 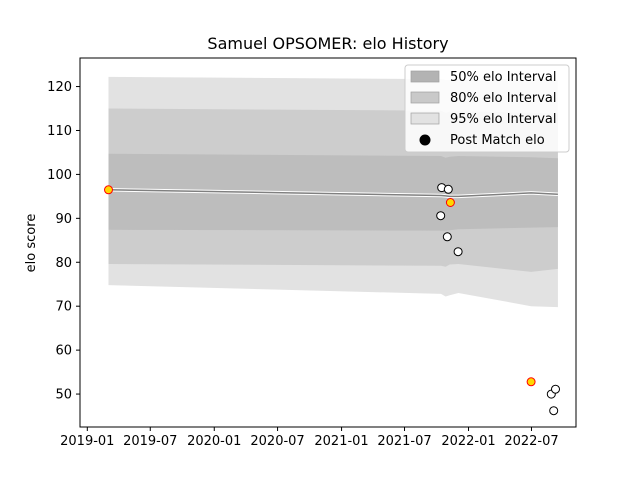 I want to click on x-tick-label: 2019-01, so click(x=87, y=441).